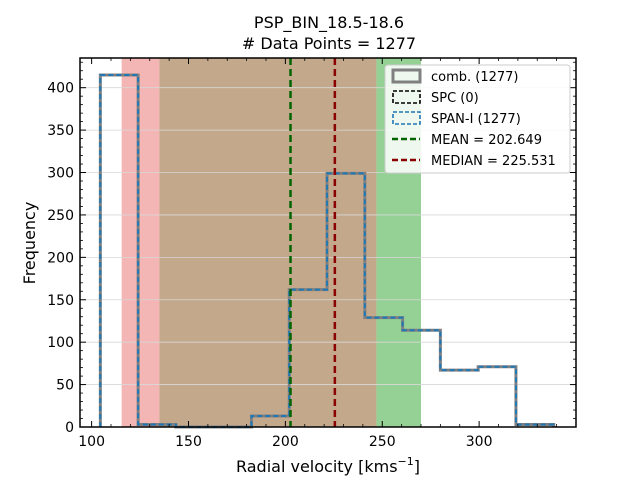  I want to click on legend-label-3: MEAN = 202.649, so click(486, 140).